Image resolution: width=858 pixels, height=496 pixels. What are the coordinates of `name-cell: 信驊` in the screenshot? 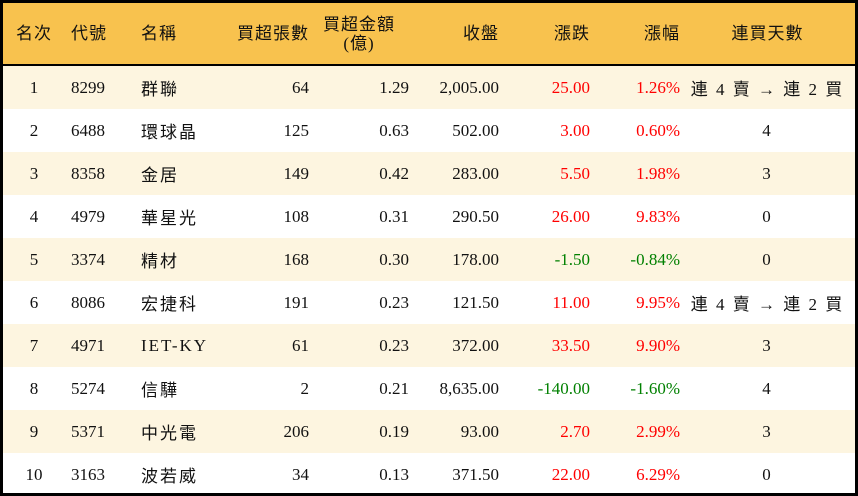 It's located at (160, 390).